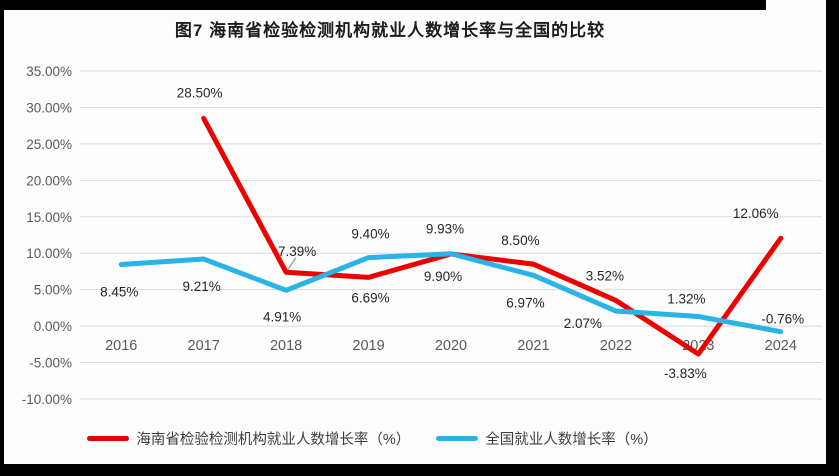 This screenshot has width=839, height=476. Describe the element at coordinates (273, 440) in the screenshot. I see `legend-label-hainan: 海南省检验检测机构就业人数增长率（%）` at that location.